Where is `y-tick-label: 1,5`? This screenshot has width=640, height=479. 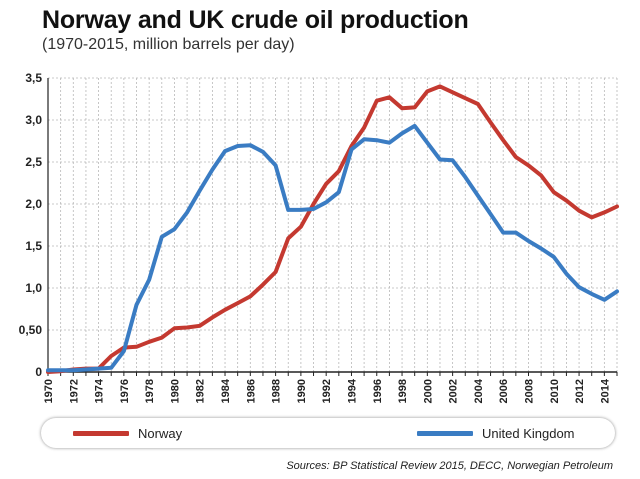 y-tick-label: 1,5 is located at coordinates (33, 246).